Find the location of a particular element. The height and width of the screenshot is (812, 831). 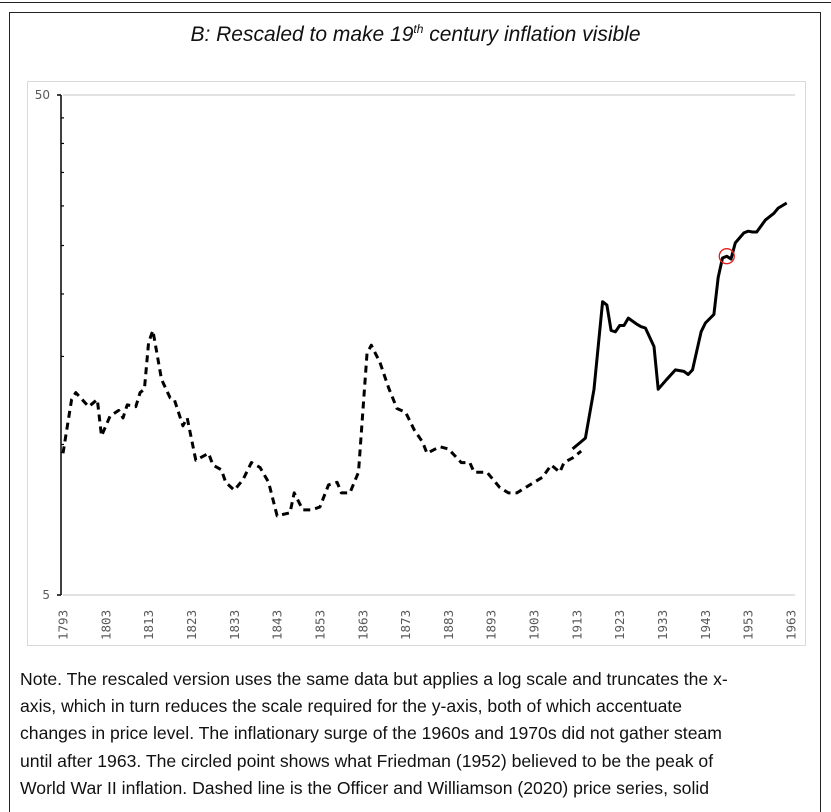

top-rule is located at coordinates (415, 2).